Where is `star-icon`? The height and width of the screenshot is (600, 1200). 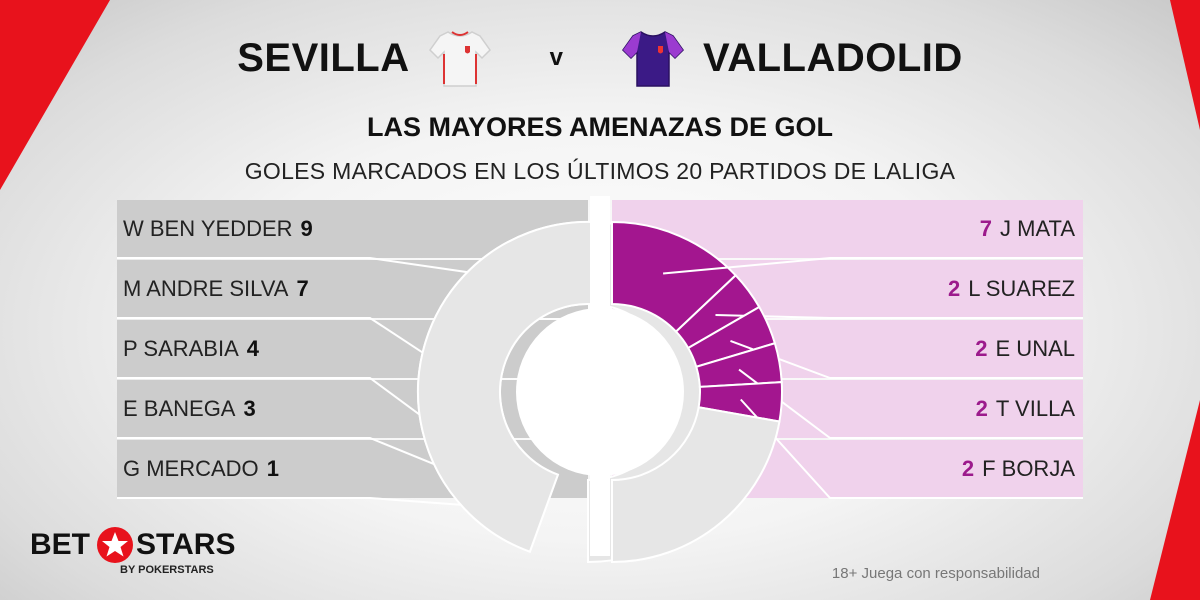
star-icon is located at coordinates (115, 545).